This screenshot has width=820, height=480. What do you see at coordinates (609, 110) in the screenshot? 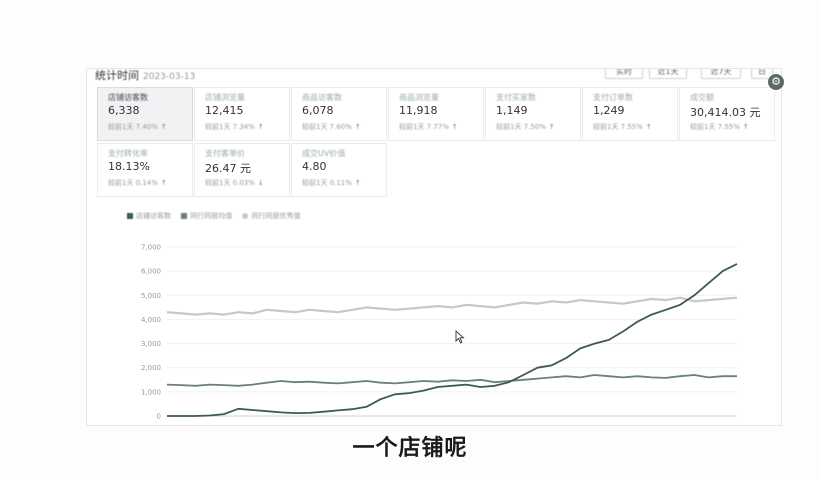
I see `metric-value: 1,249` at bounding box center [609, 110].